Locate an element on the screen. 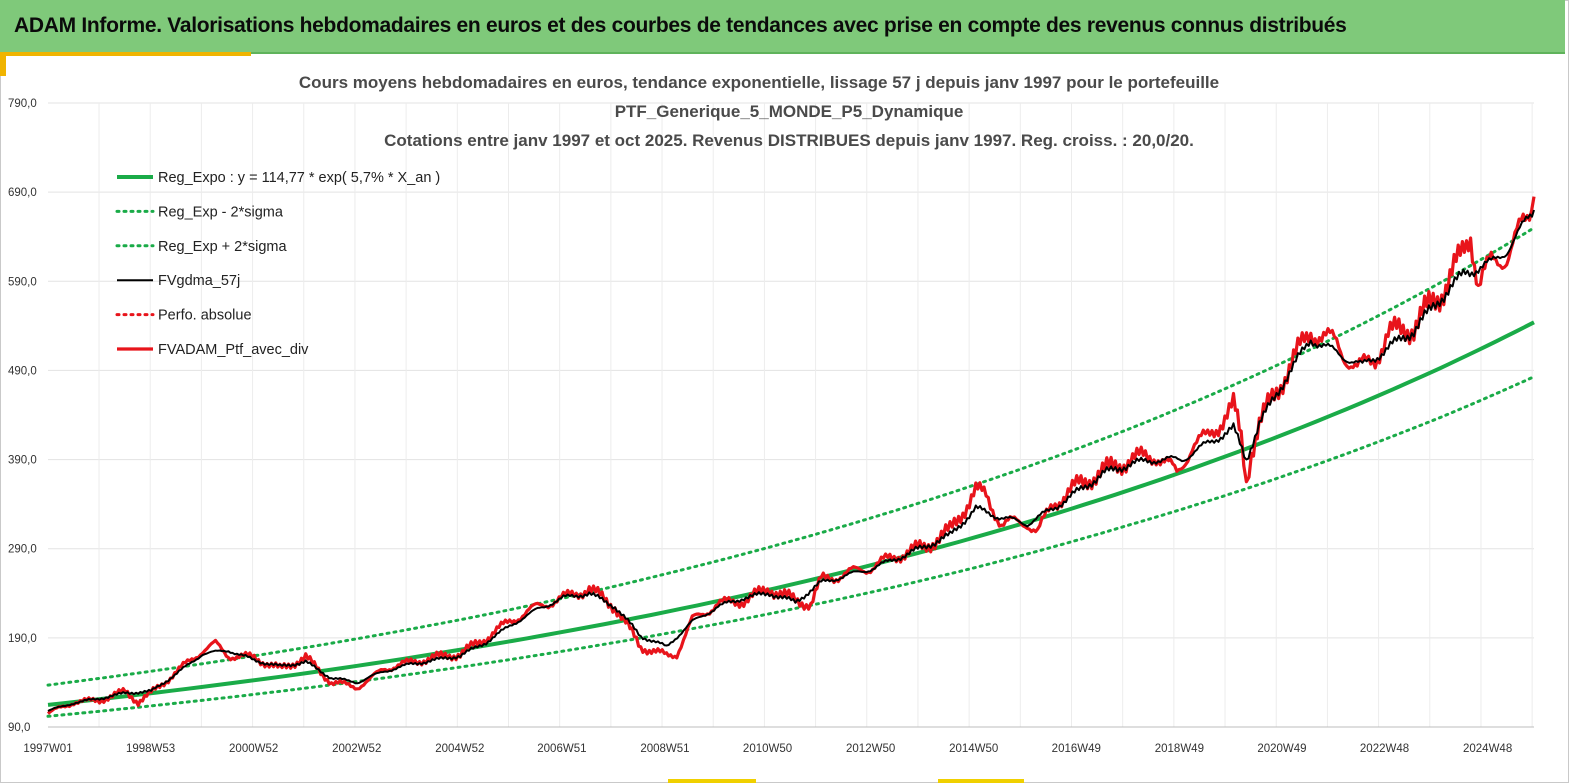  y-tick-label: 190,0 is located at coordinates (22, 639).